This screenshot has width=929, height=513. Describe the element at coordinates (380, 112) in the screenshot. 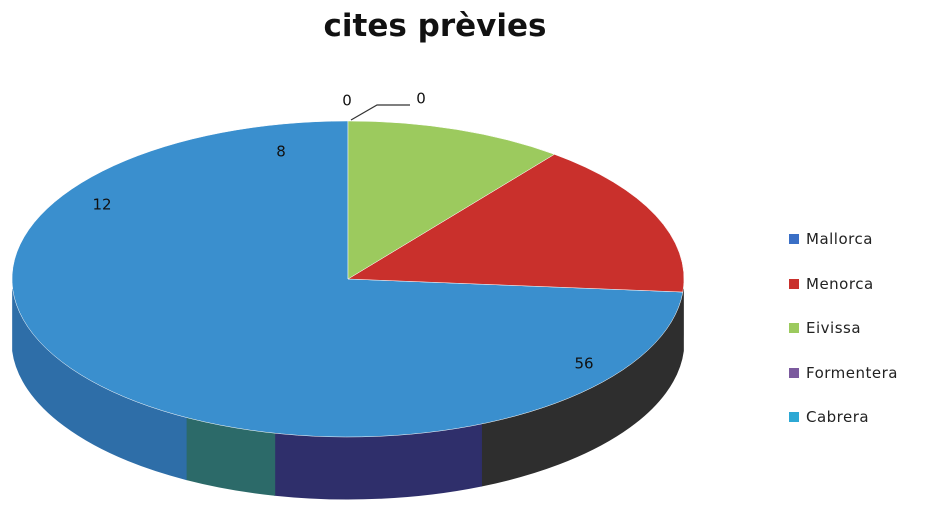

I see `leader-line-cabrera` at that location.